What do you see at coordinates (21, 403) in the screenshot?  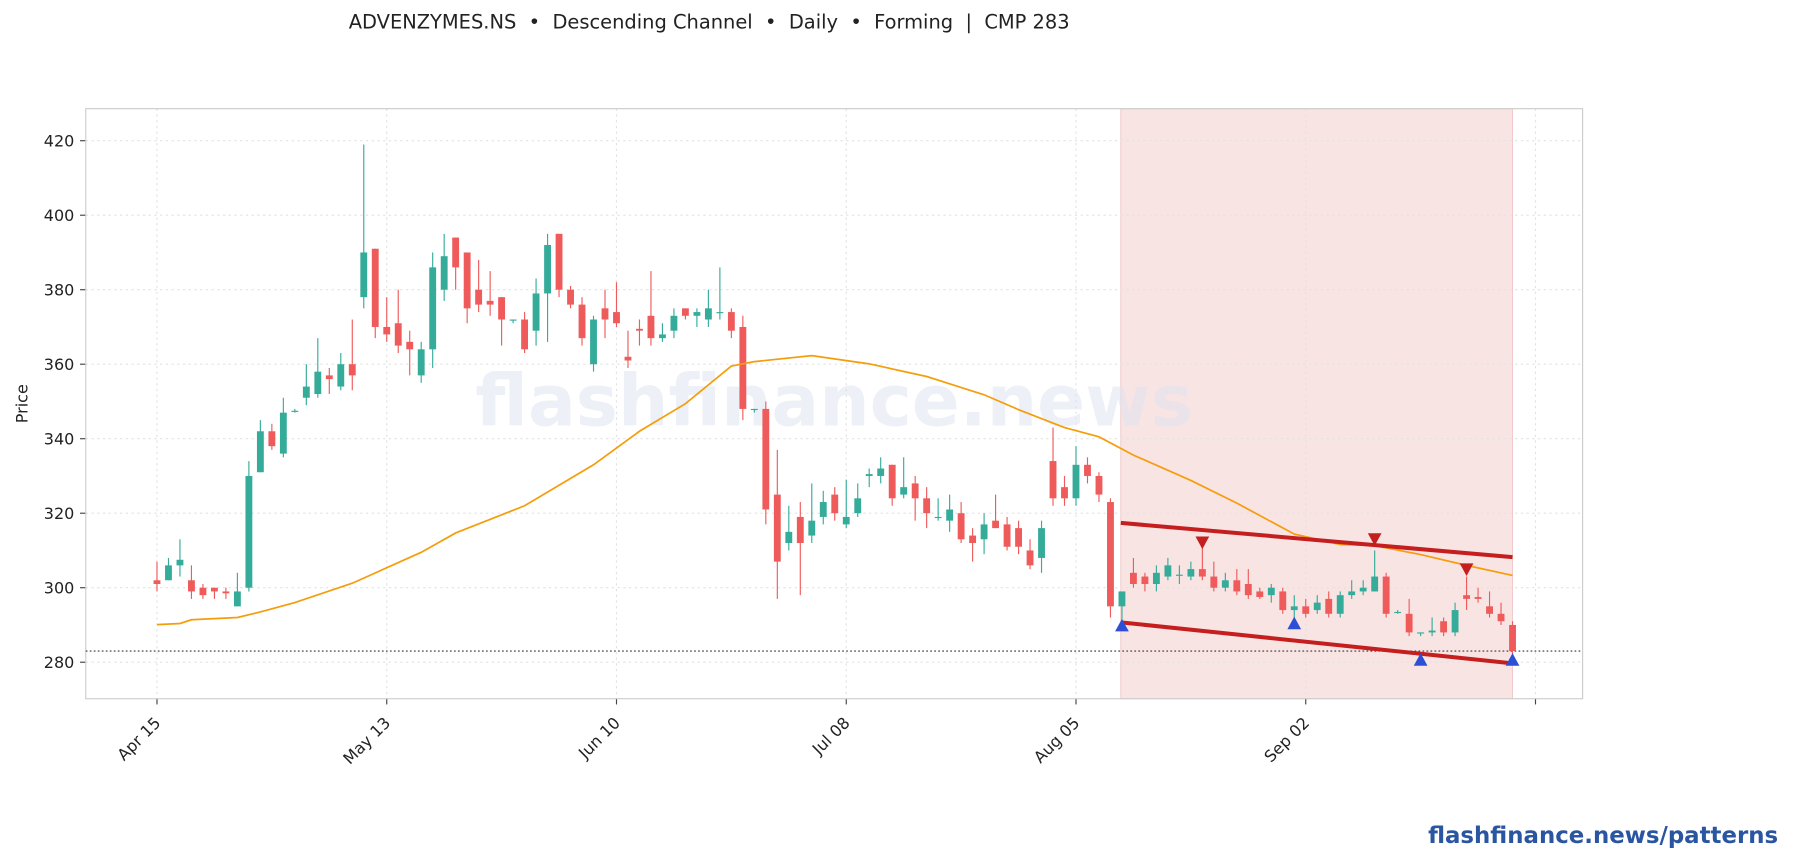 I see `y-axis-label: Price` at bounding box center [21, 403].